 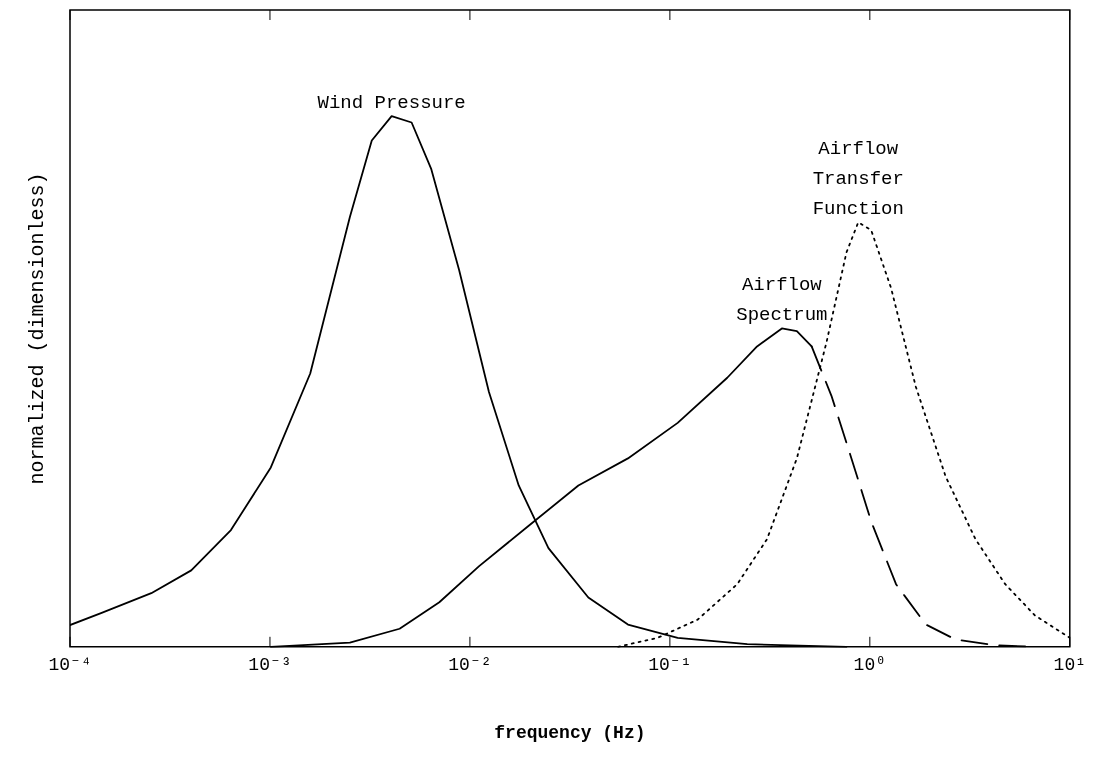 I want to click on series-label: Wind Pressure, so click(x=391, y=103).